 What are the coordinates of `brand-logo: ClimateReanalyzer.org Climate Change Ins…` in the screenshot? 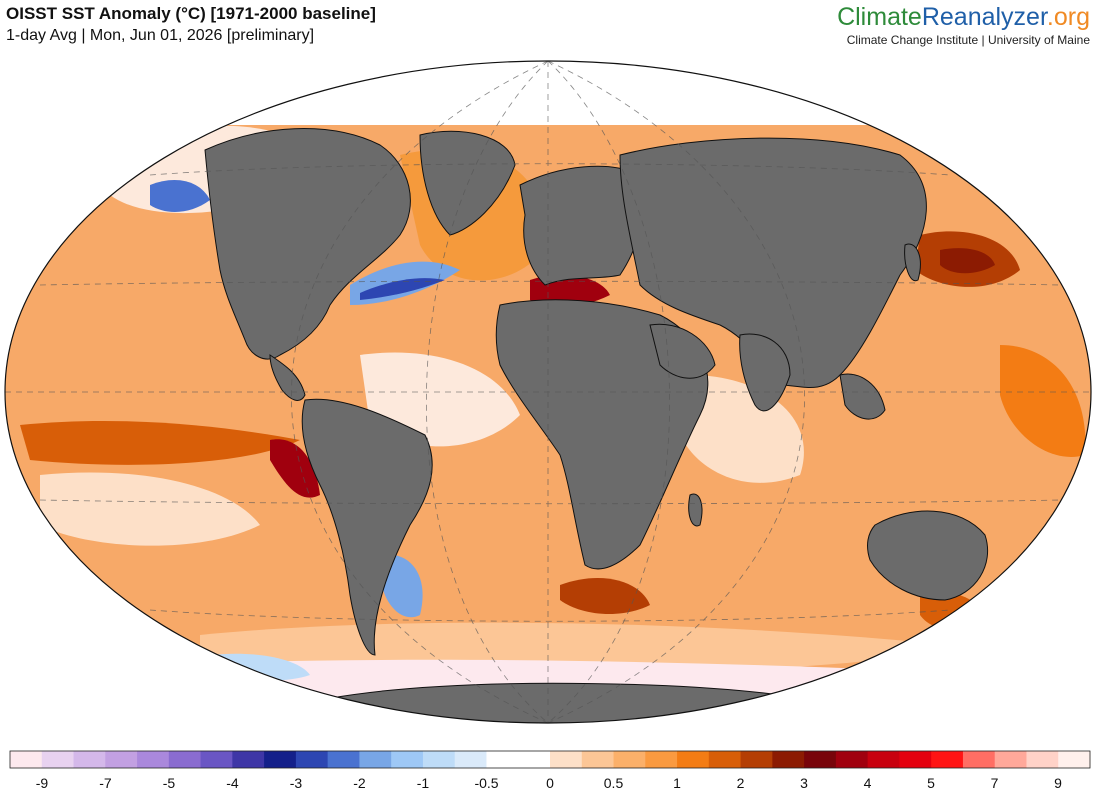 It's located at (963, 25).